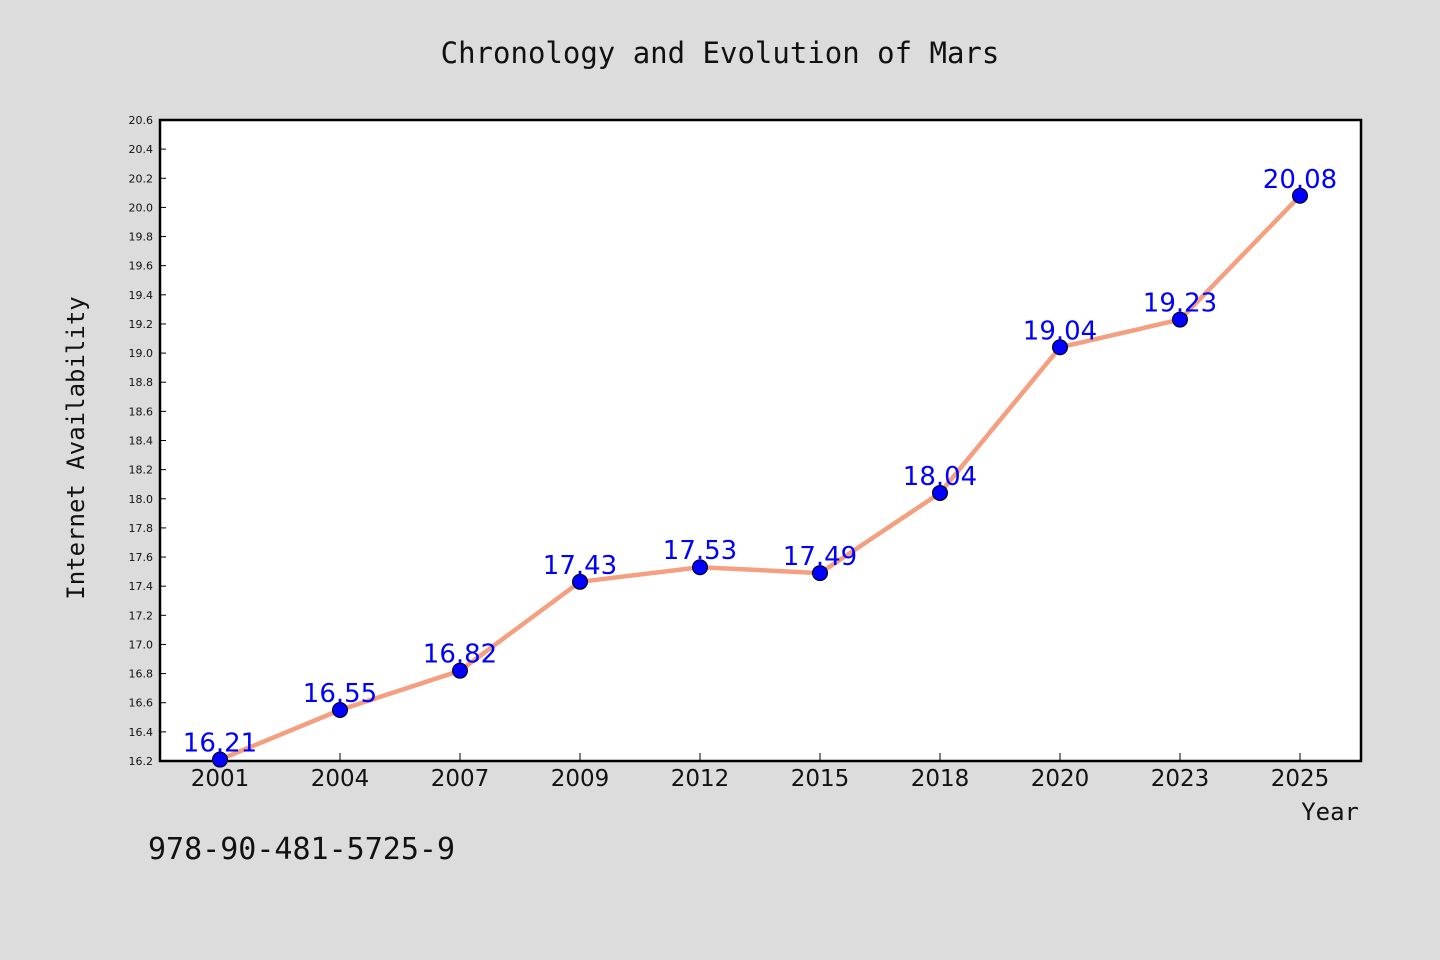  I want to click on data-label: 19.04, so click(1060, 331).